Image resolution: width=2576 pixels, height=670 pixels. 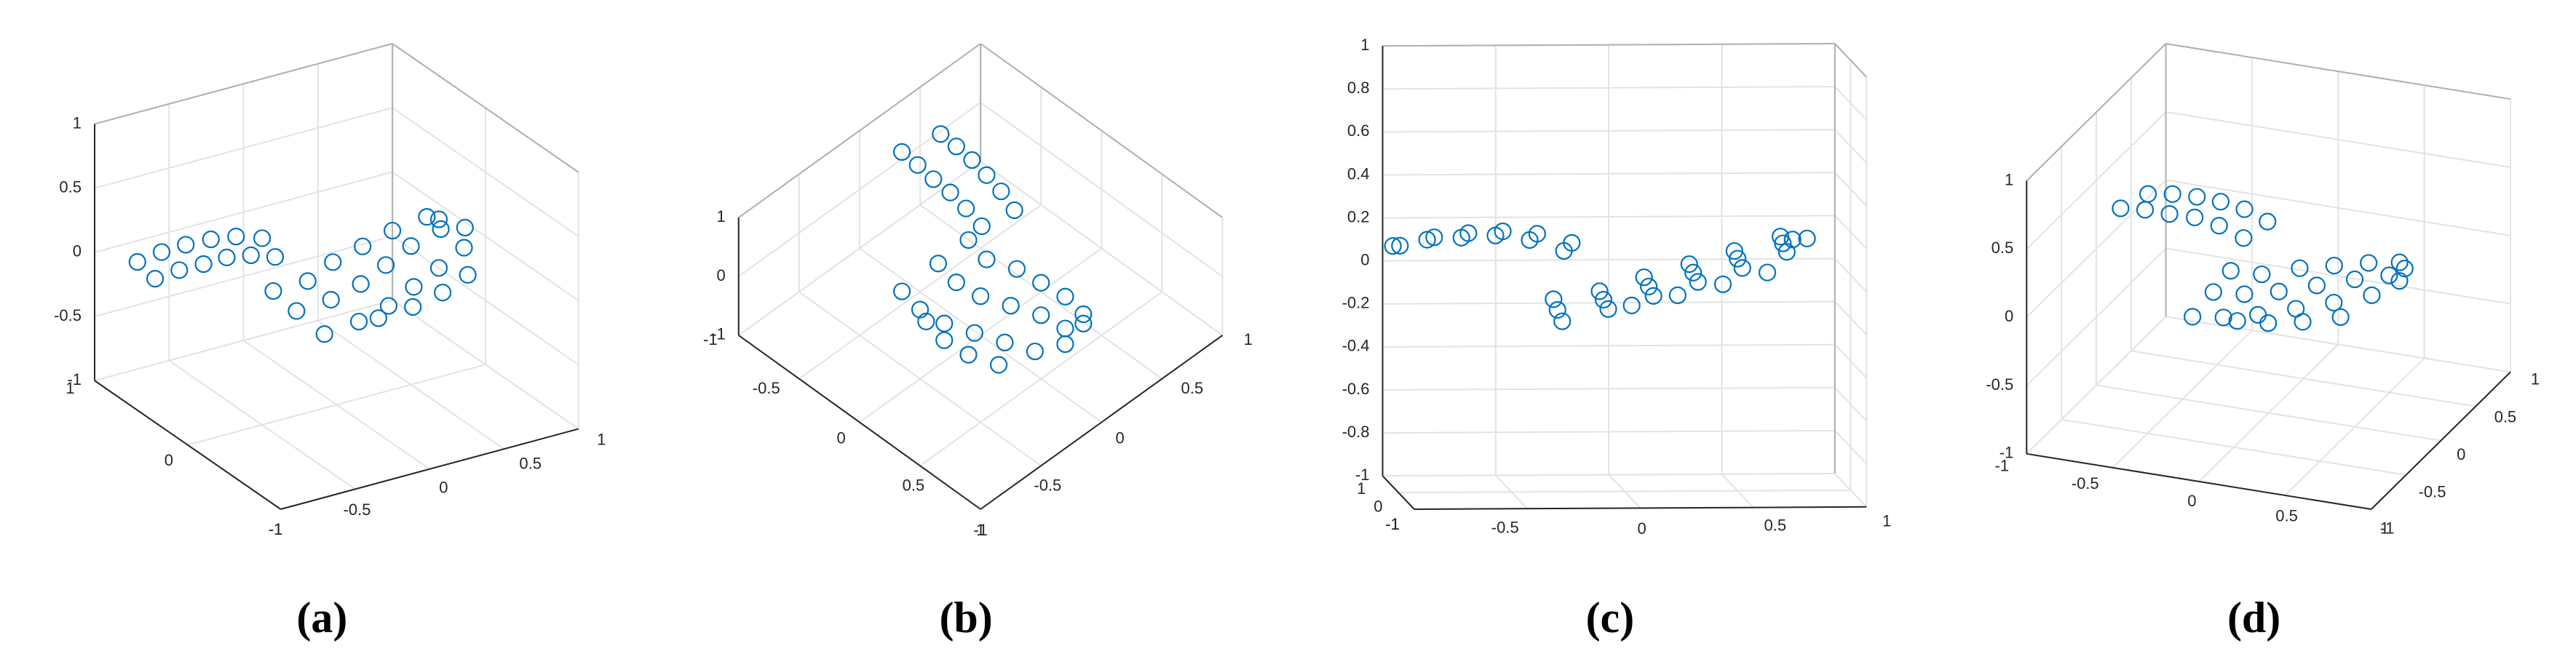 What do you see at coordinates (1358, 130) in the screenshot?
I see `z-tick-label: 0.6` at bounding box center [1358, 130].